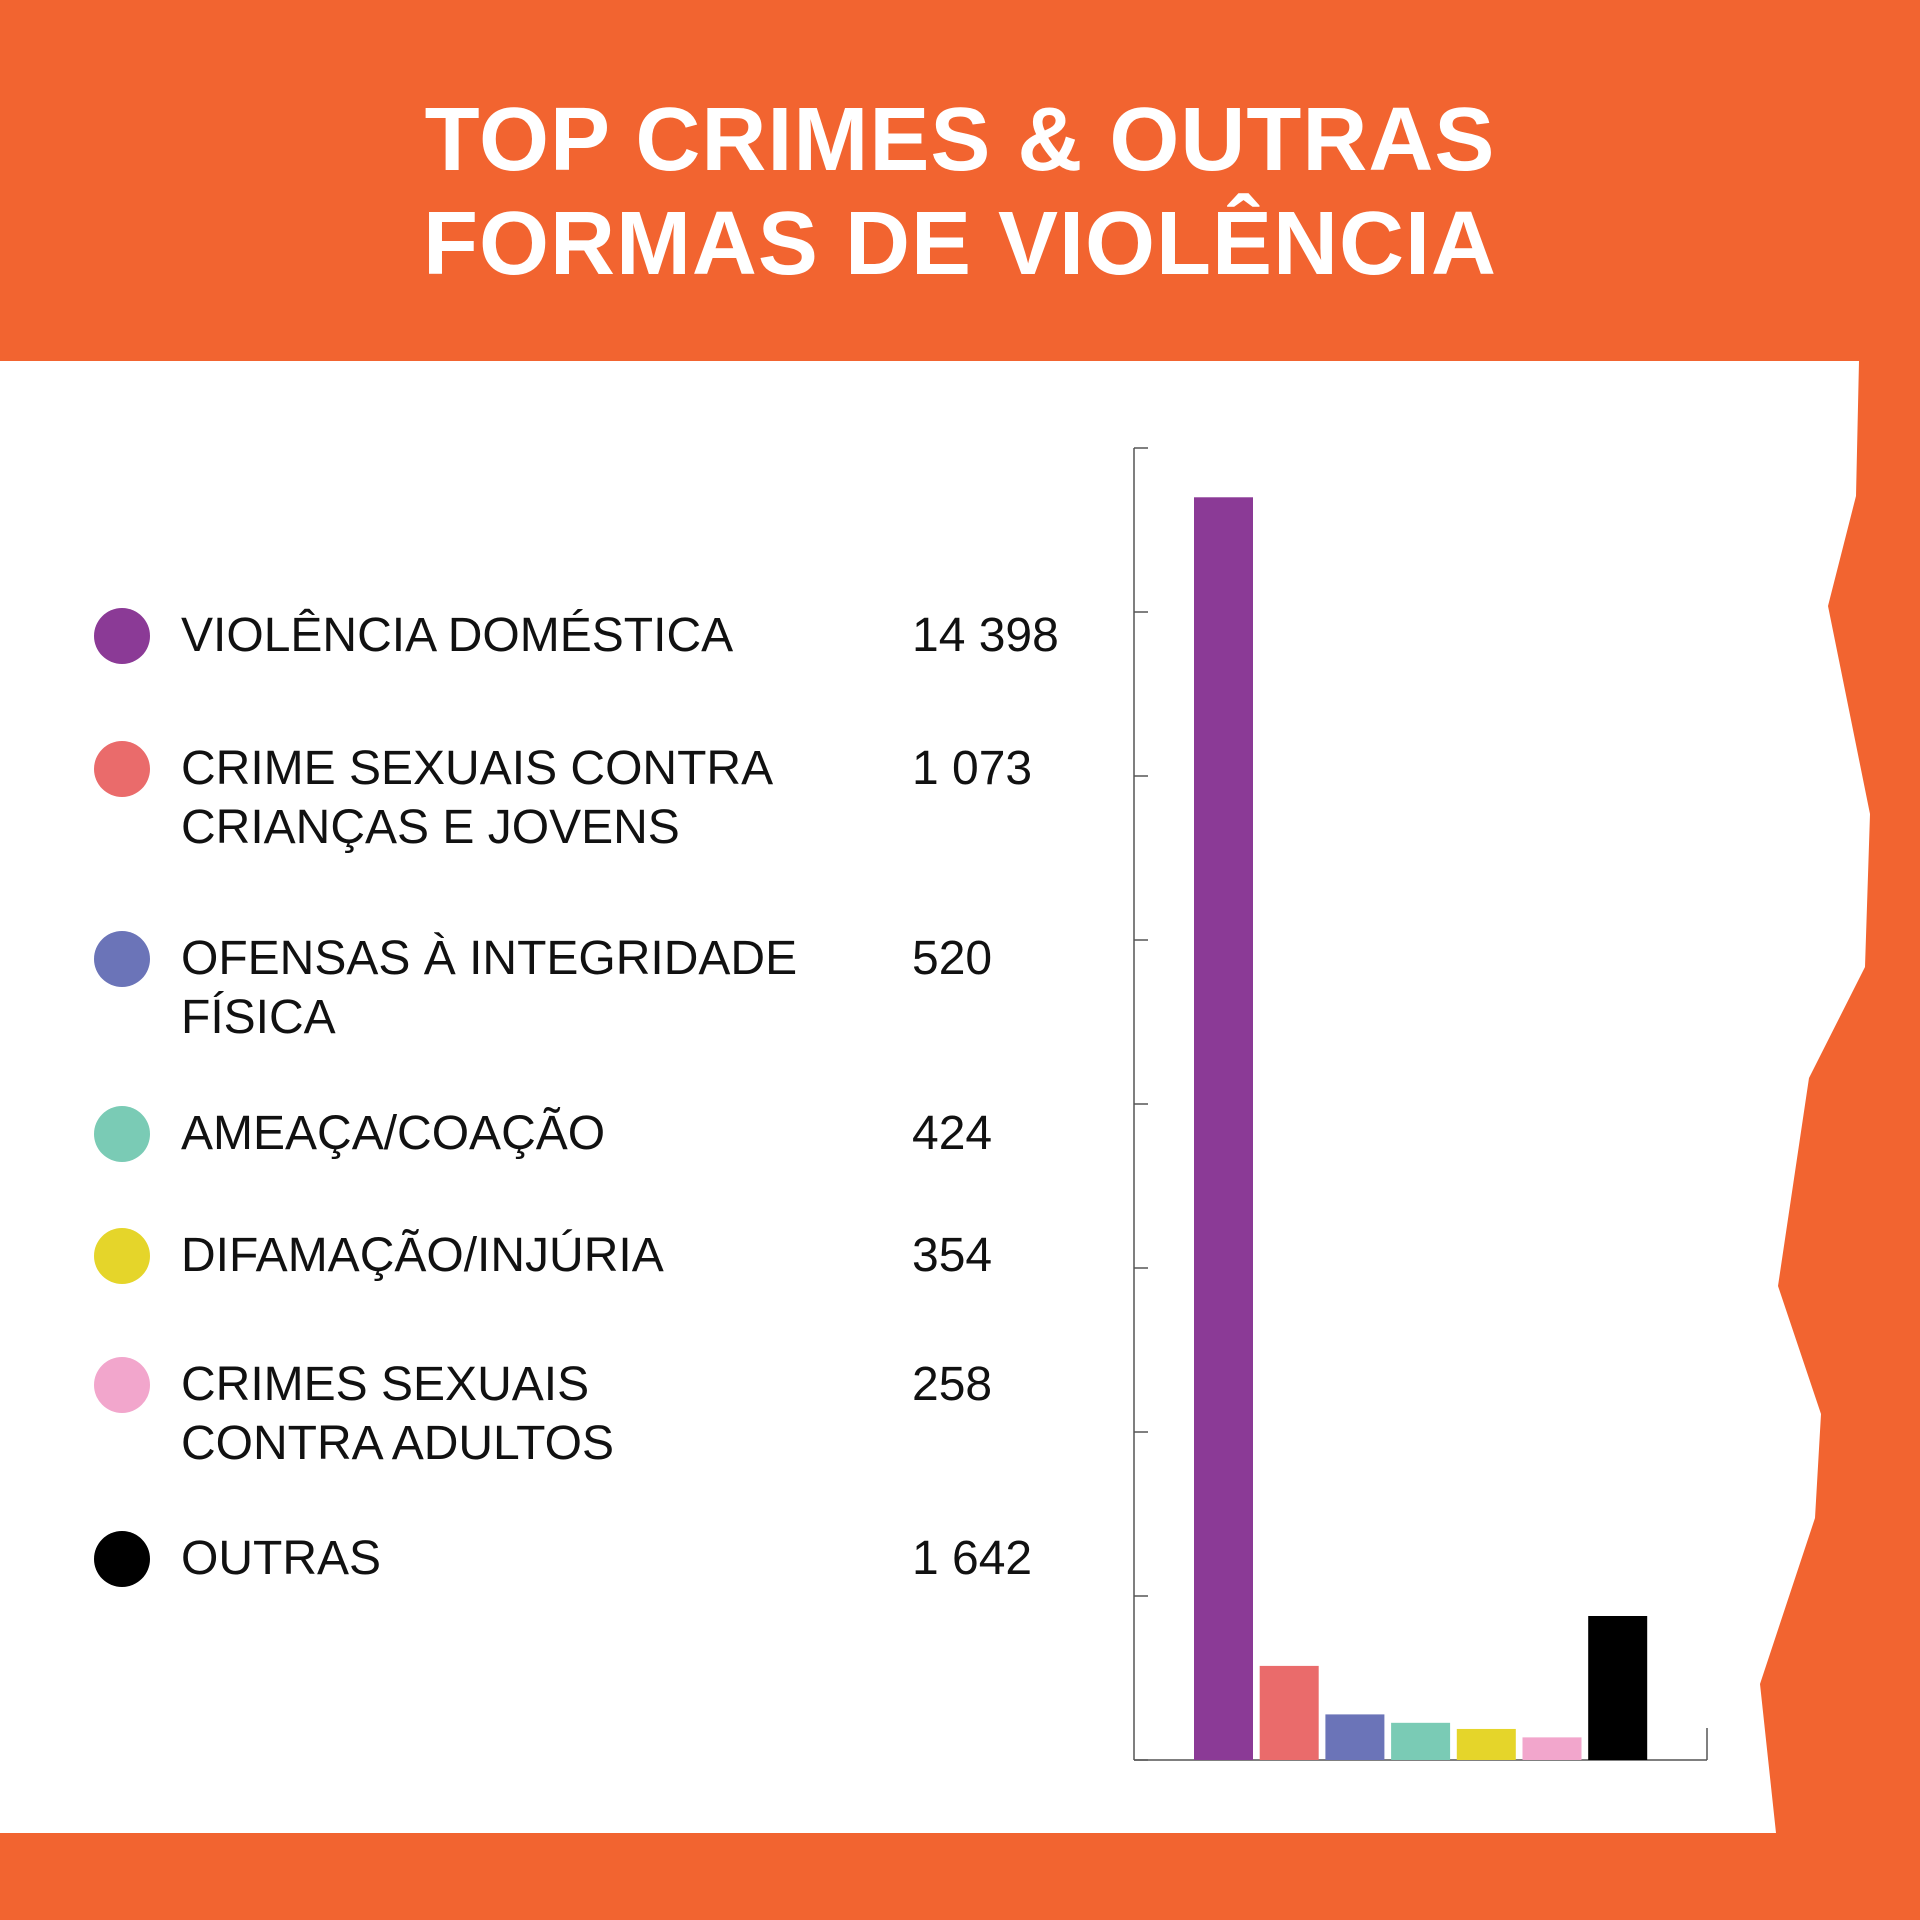  Describe the element at coordinates (960, 192) in the screenshot. I see `page-title: TOP CRIMES & OUTRAS FORMAS DE VIOLÊNCIA` at that location.